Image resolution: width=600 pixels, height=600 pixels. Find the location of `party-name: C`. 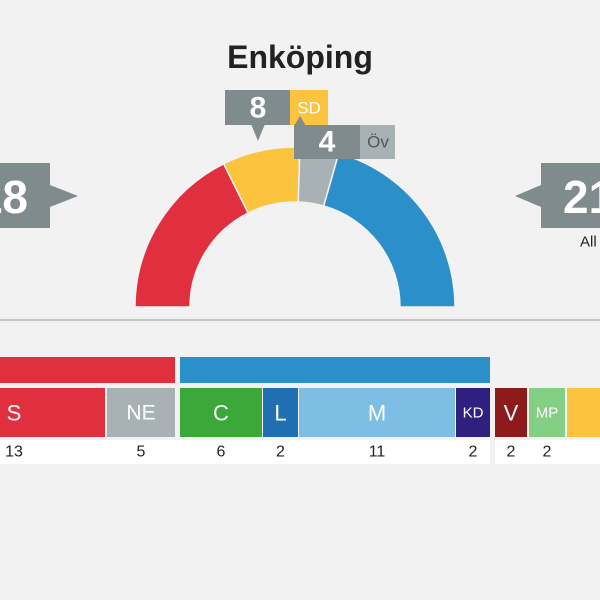

party-name: C is located at coordinates (221, 413).